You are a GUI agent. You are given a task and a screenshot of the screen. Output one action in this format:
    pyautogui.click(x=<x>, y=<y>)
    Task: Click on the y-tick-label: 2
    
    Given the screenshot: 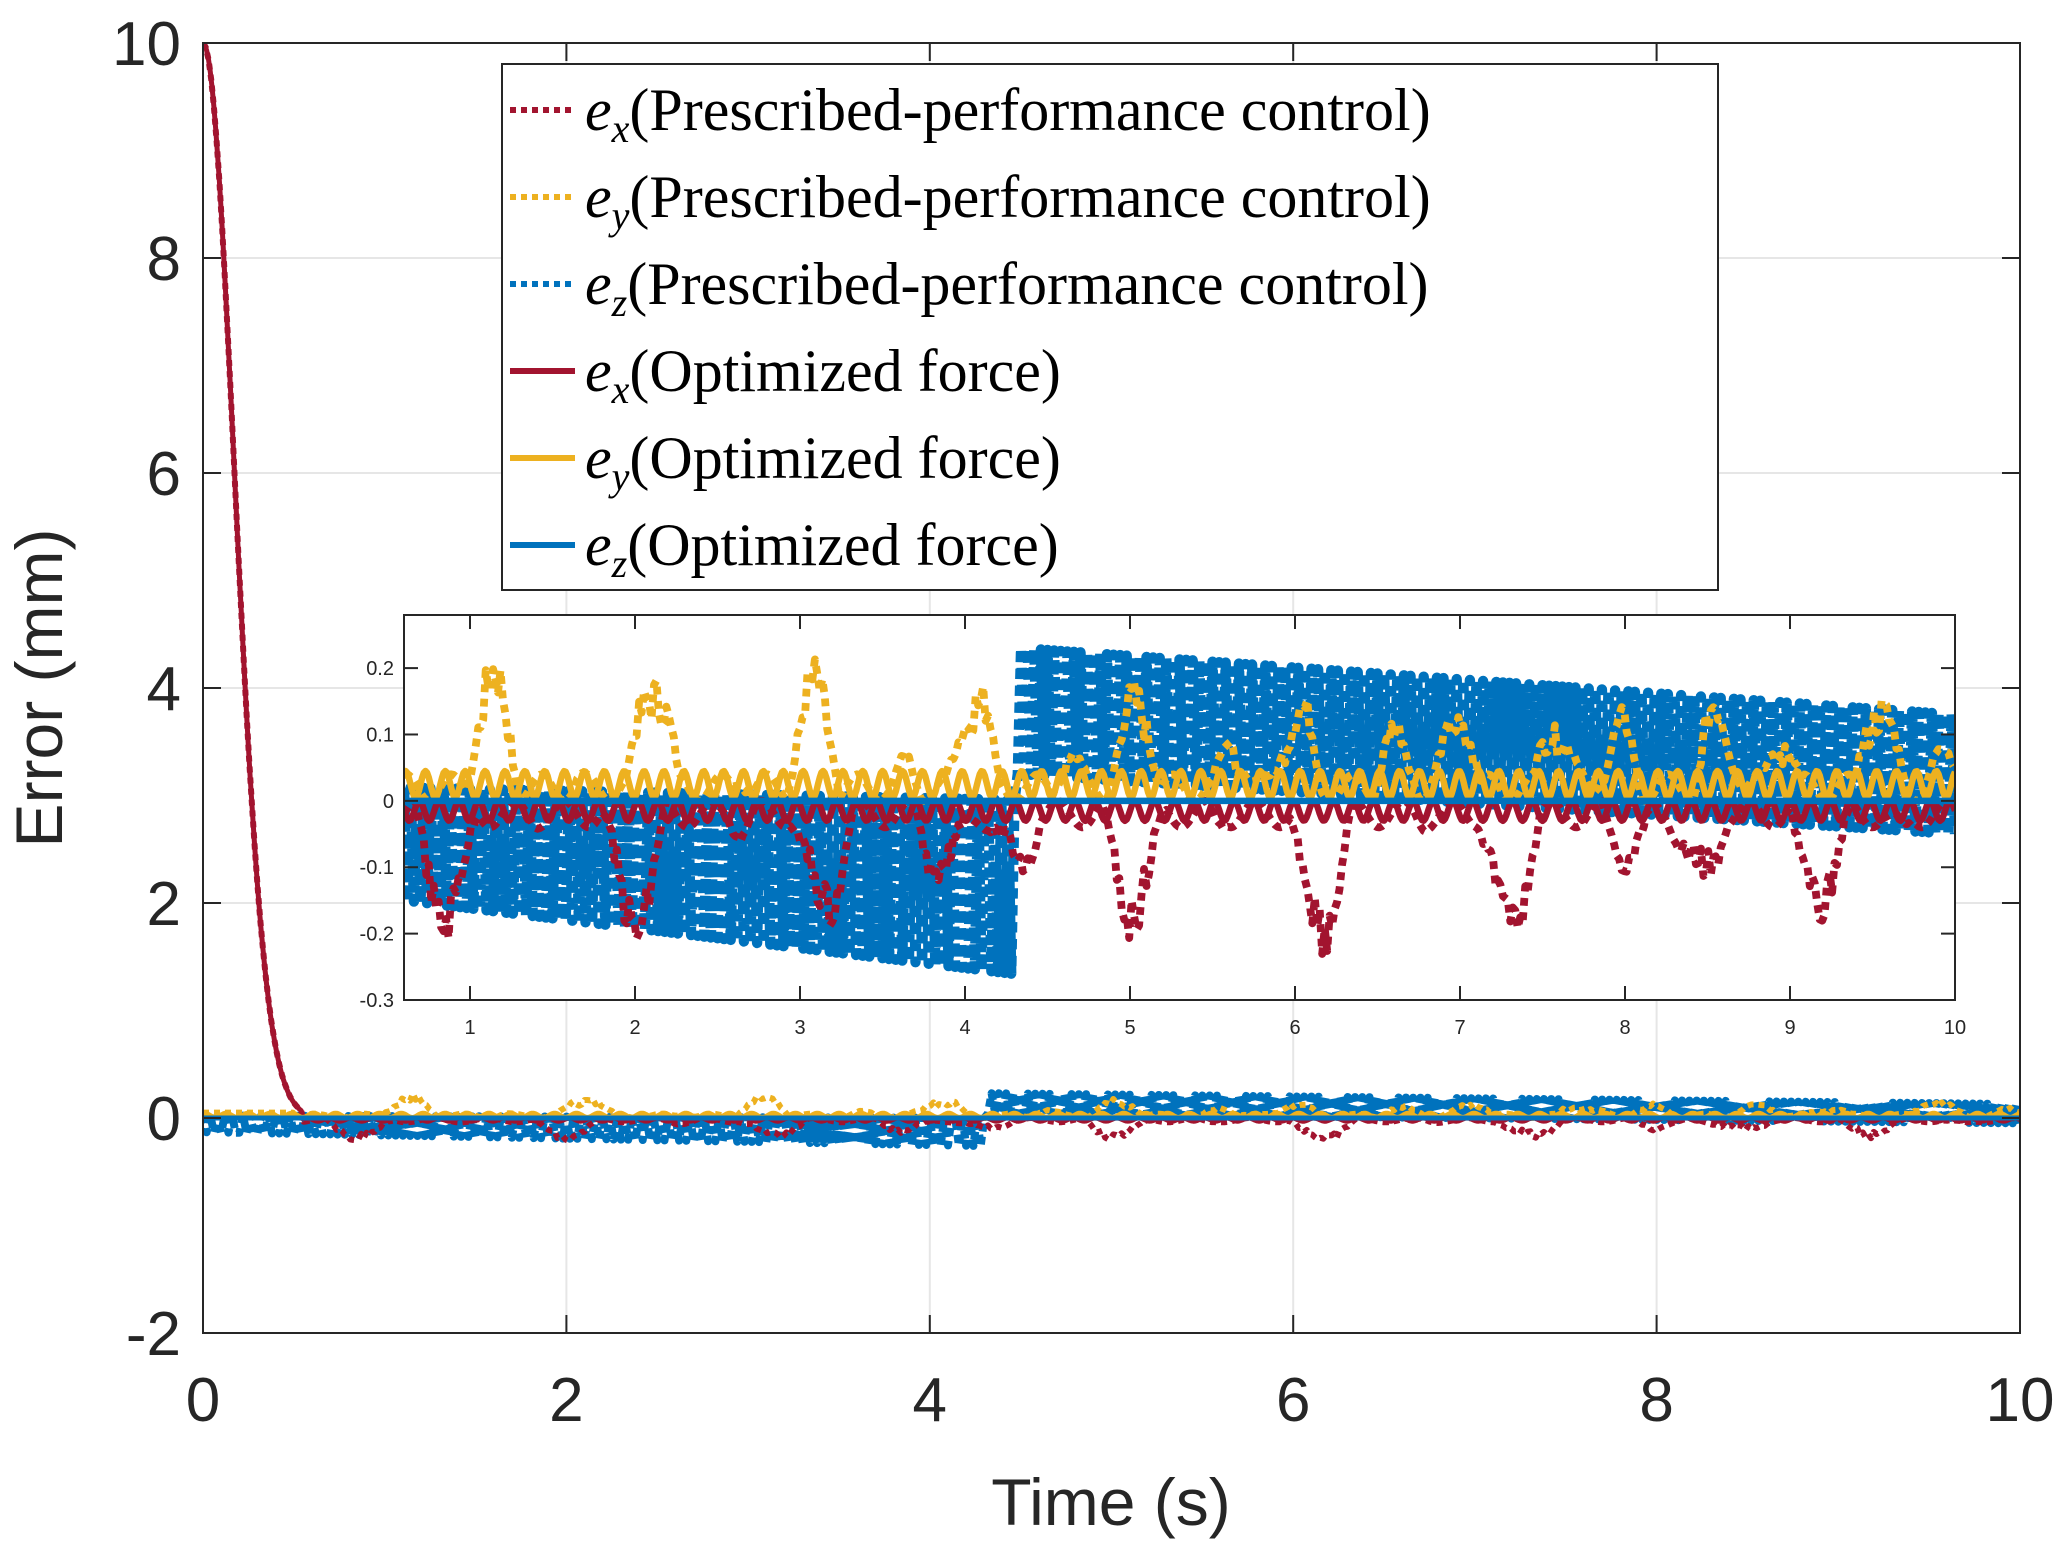 What is the action you would take?
    pyautogui.click(x=164, y=904)
    